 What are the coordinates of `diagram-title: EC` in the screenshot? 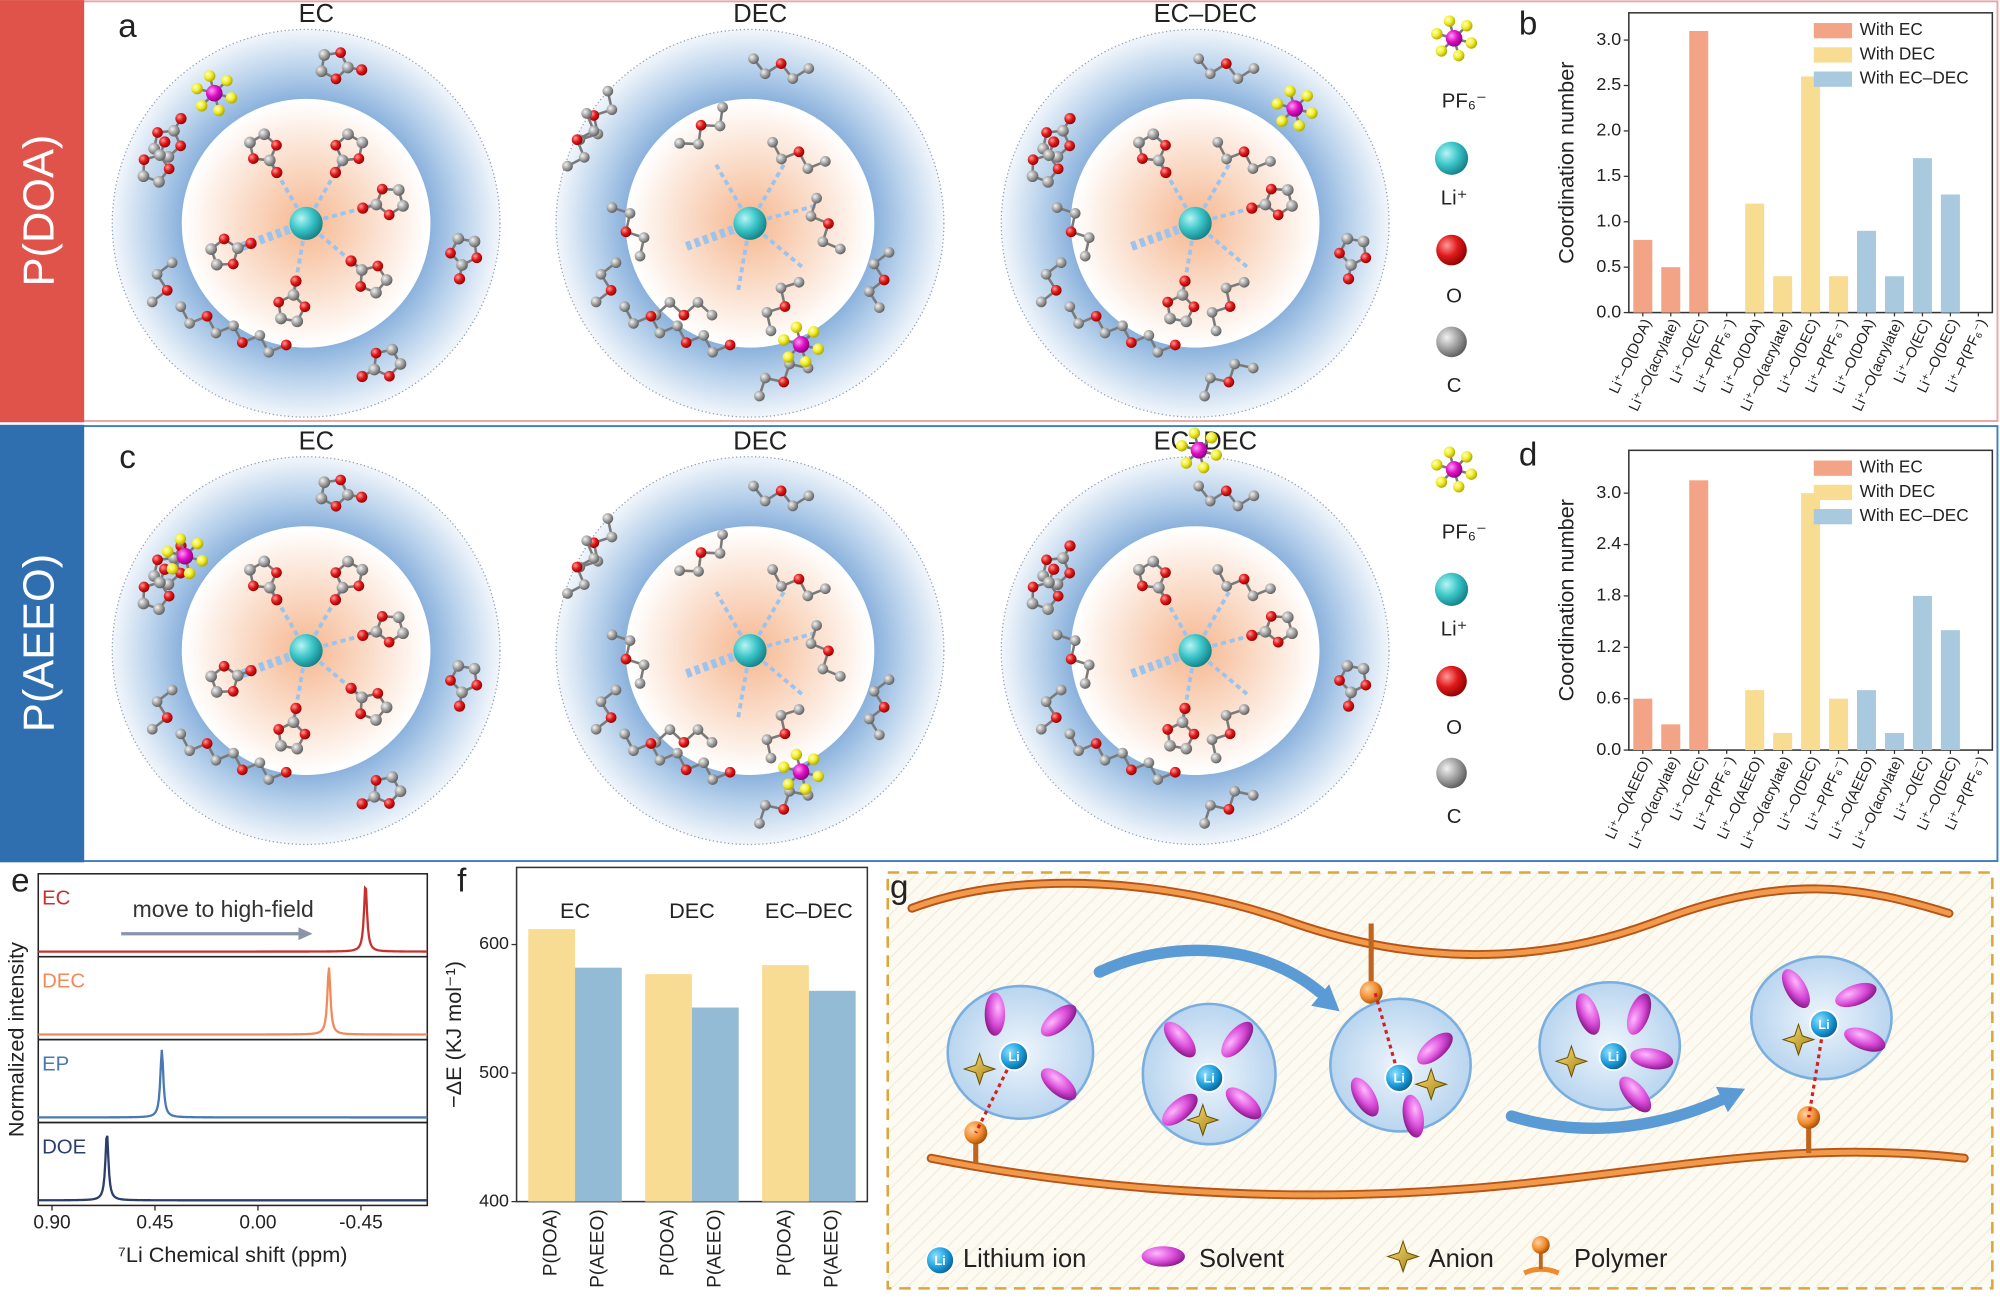 It's located at (316, 14).